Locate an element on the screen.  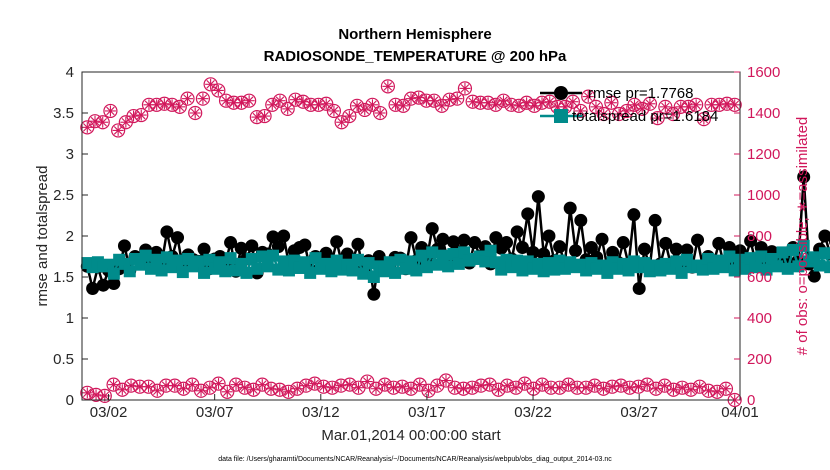
y-right-tick-label: 1200 is located at coordinates (763, 154).